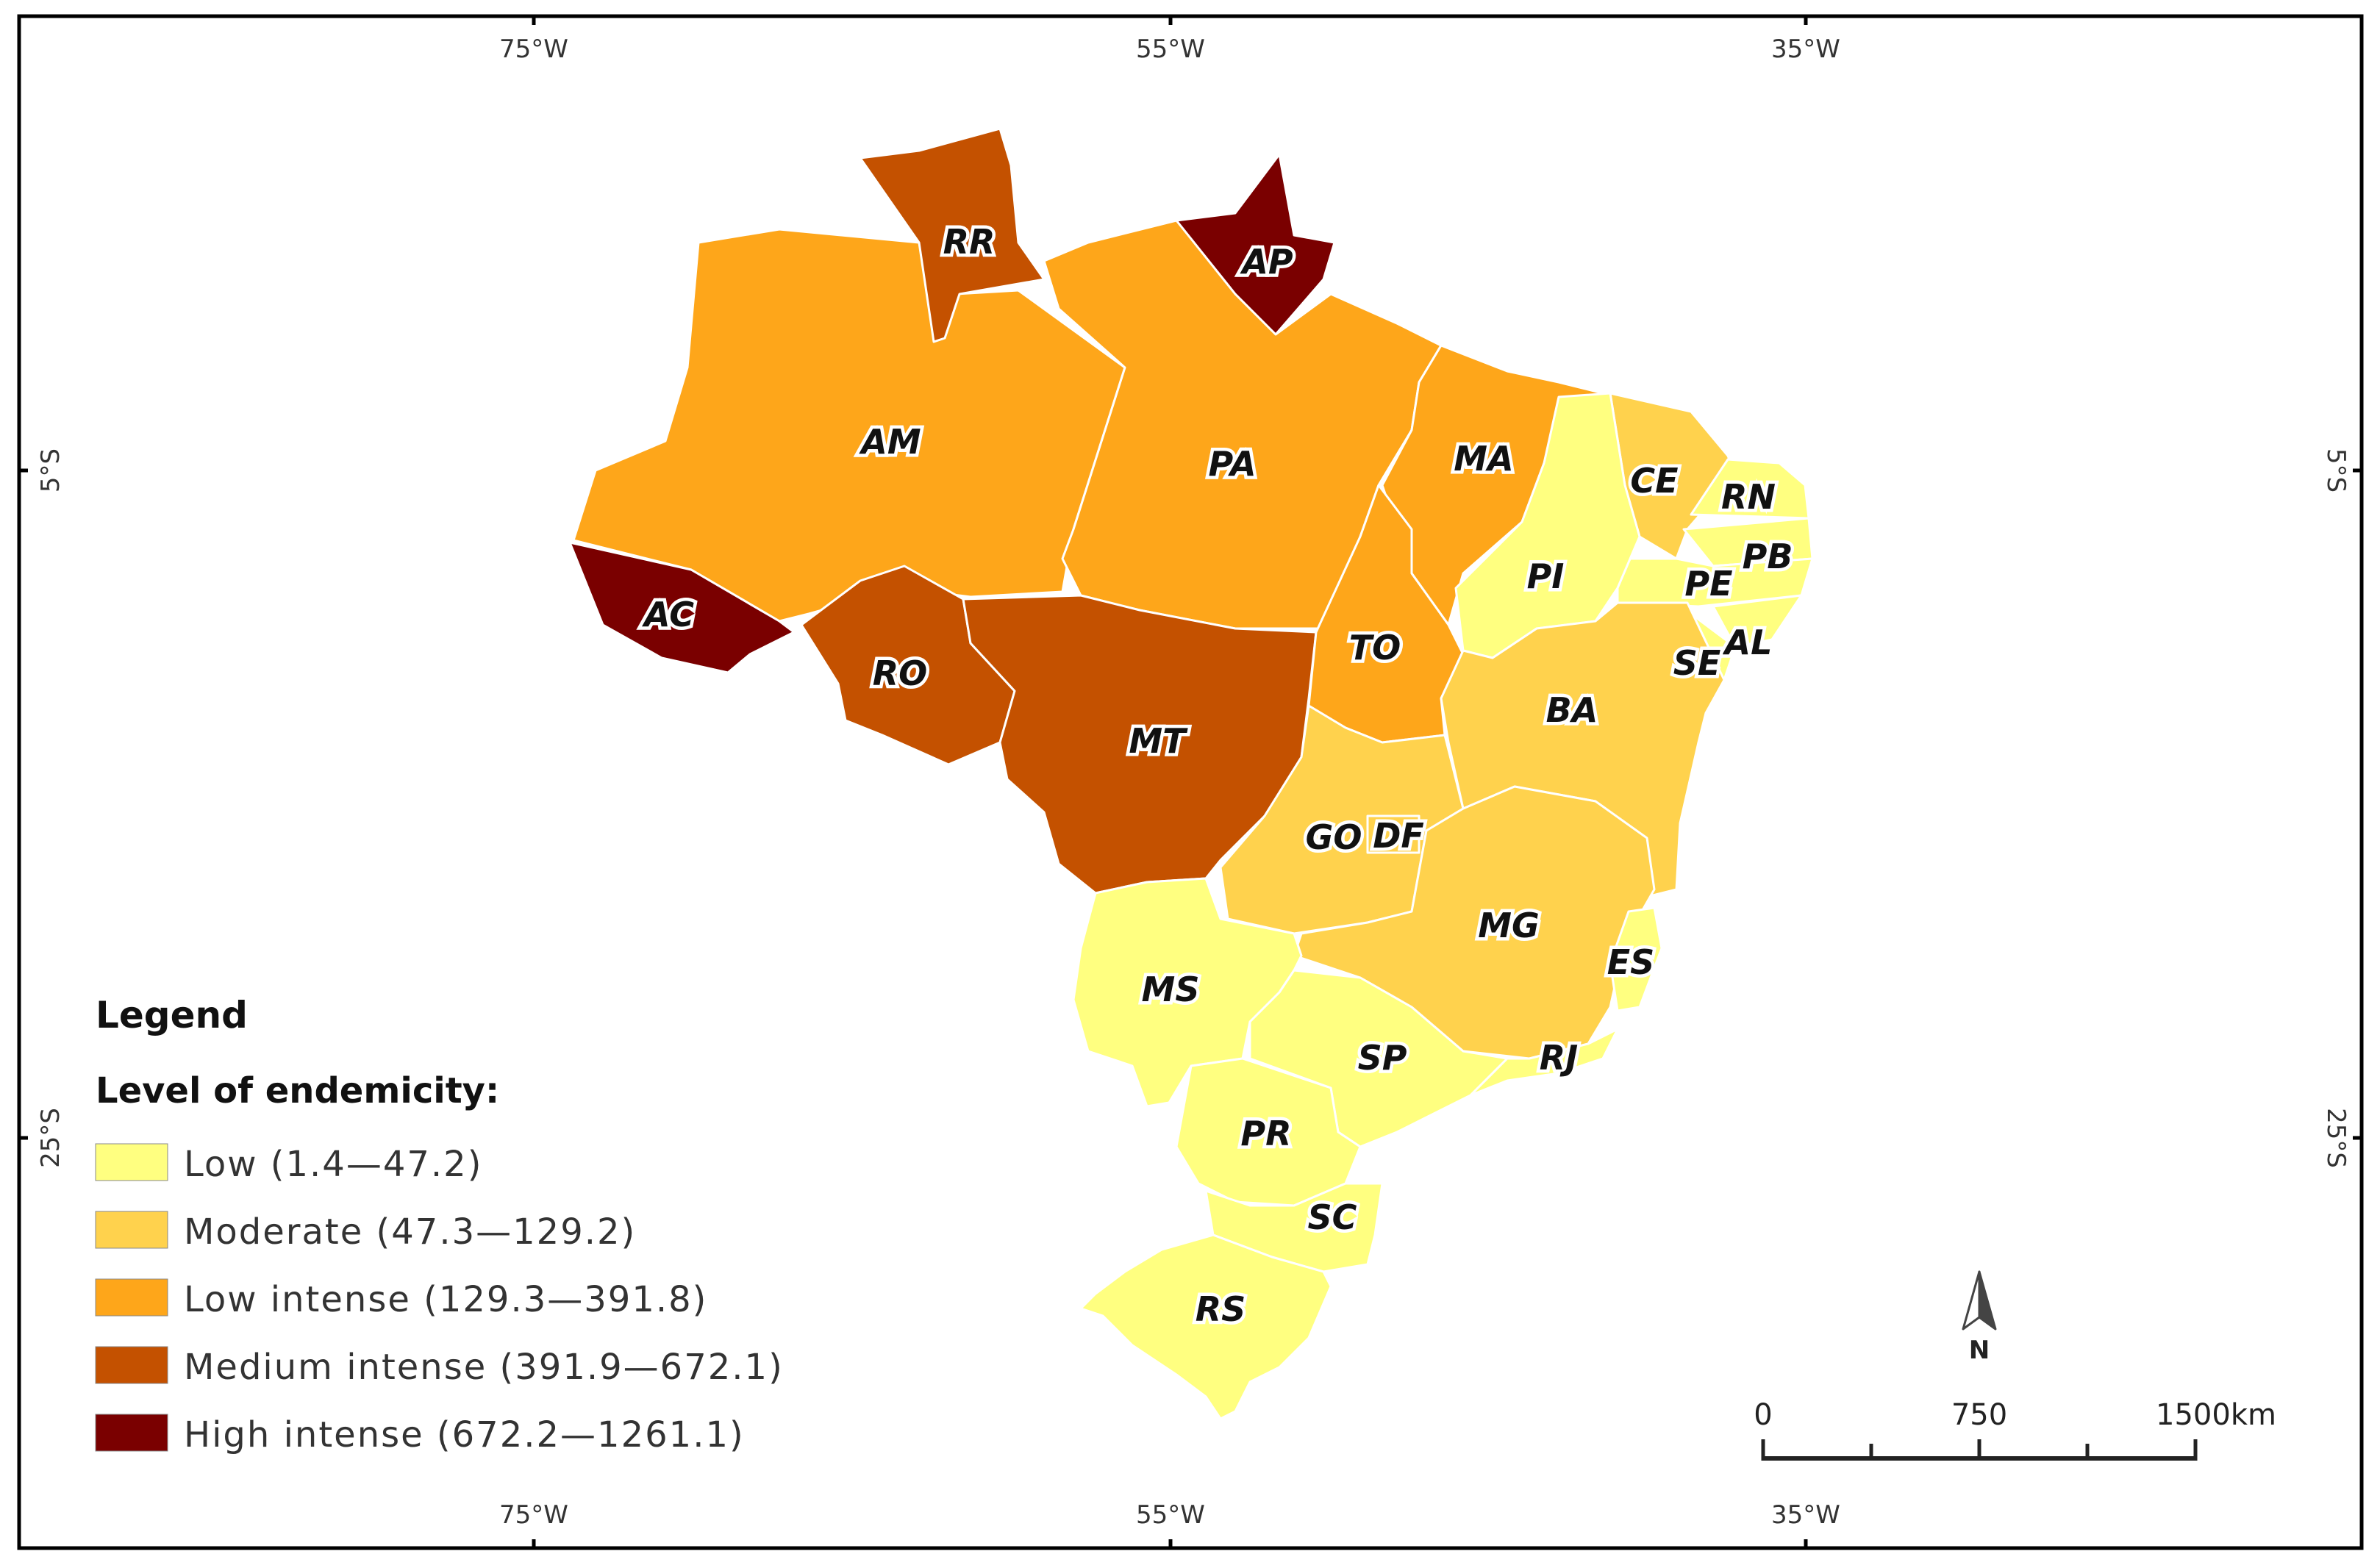 The height and width of the screenshot is (1565, 2380). I want to click on grid-label-bottom-55w: 55°W, so click(1170, 1515).